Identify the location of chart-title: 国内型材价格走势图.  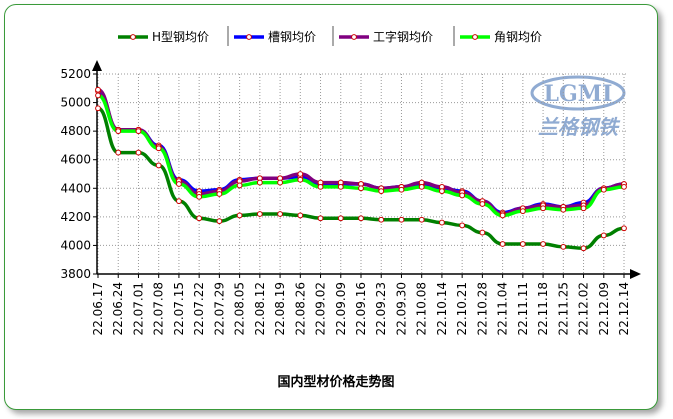
(335, 382).